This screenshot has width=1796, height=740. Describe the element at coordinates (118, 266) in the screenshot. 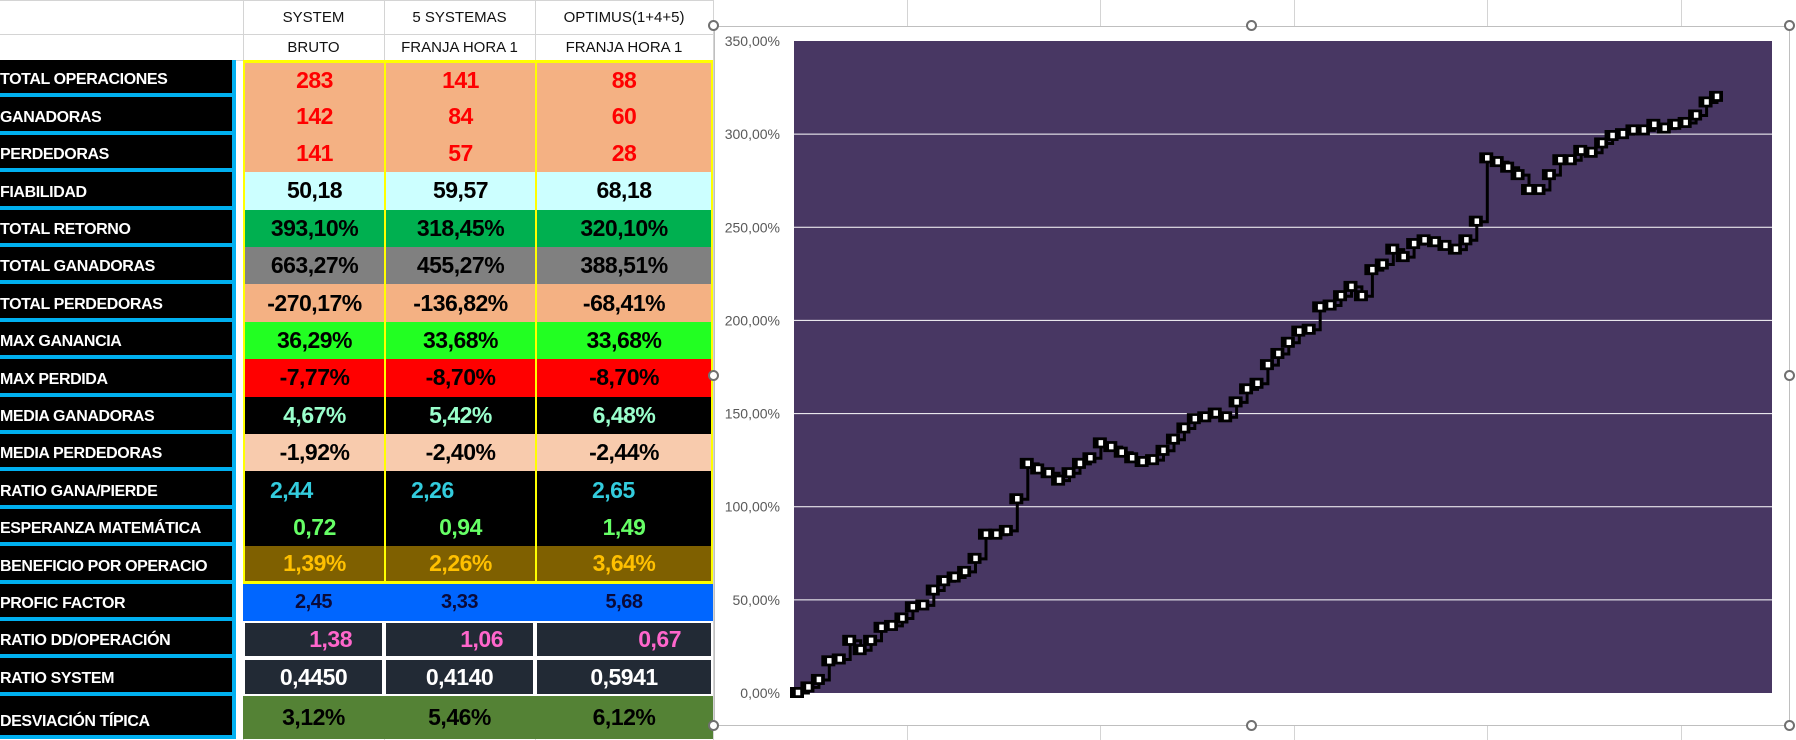

I see `row-label: TOTAL GANADORAS` at that location.